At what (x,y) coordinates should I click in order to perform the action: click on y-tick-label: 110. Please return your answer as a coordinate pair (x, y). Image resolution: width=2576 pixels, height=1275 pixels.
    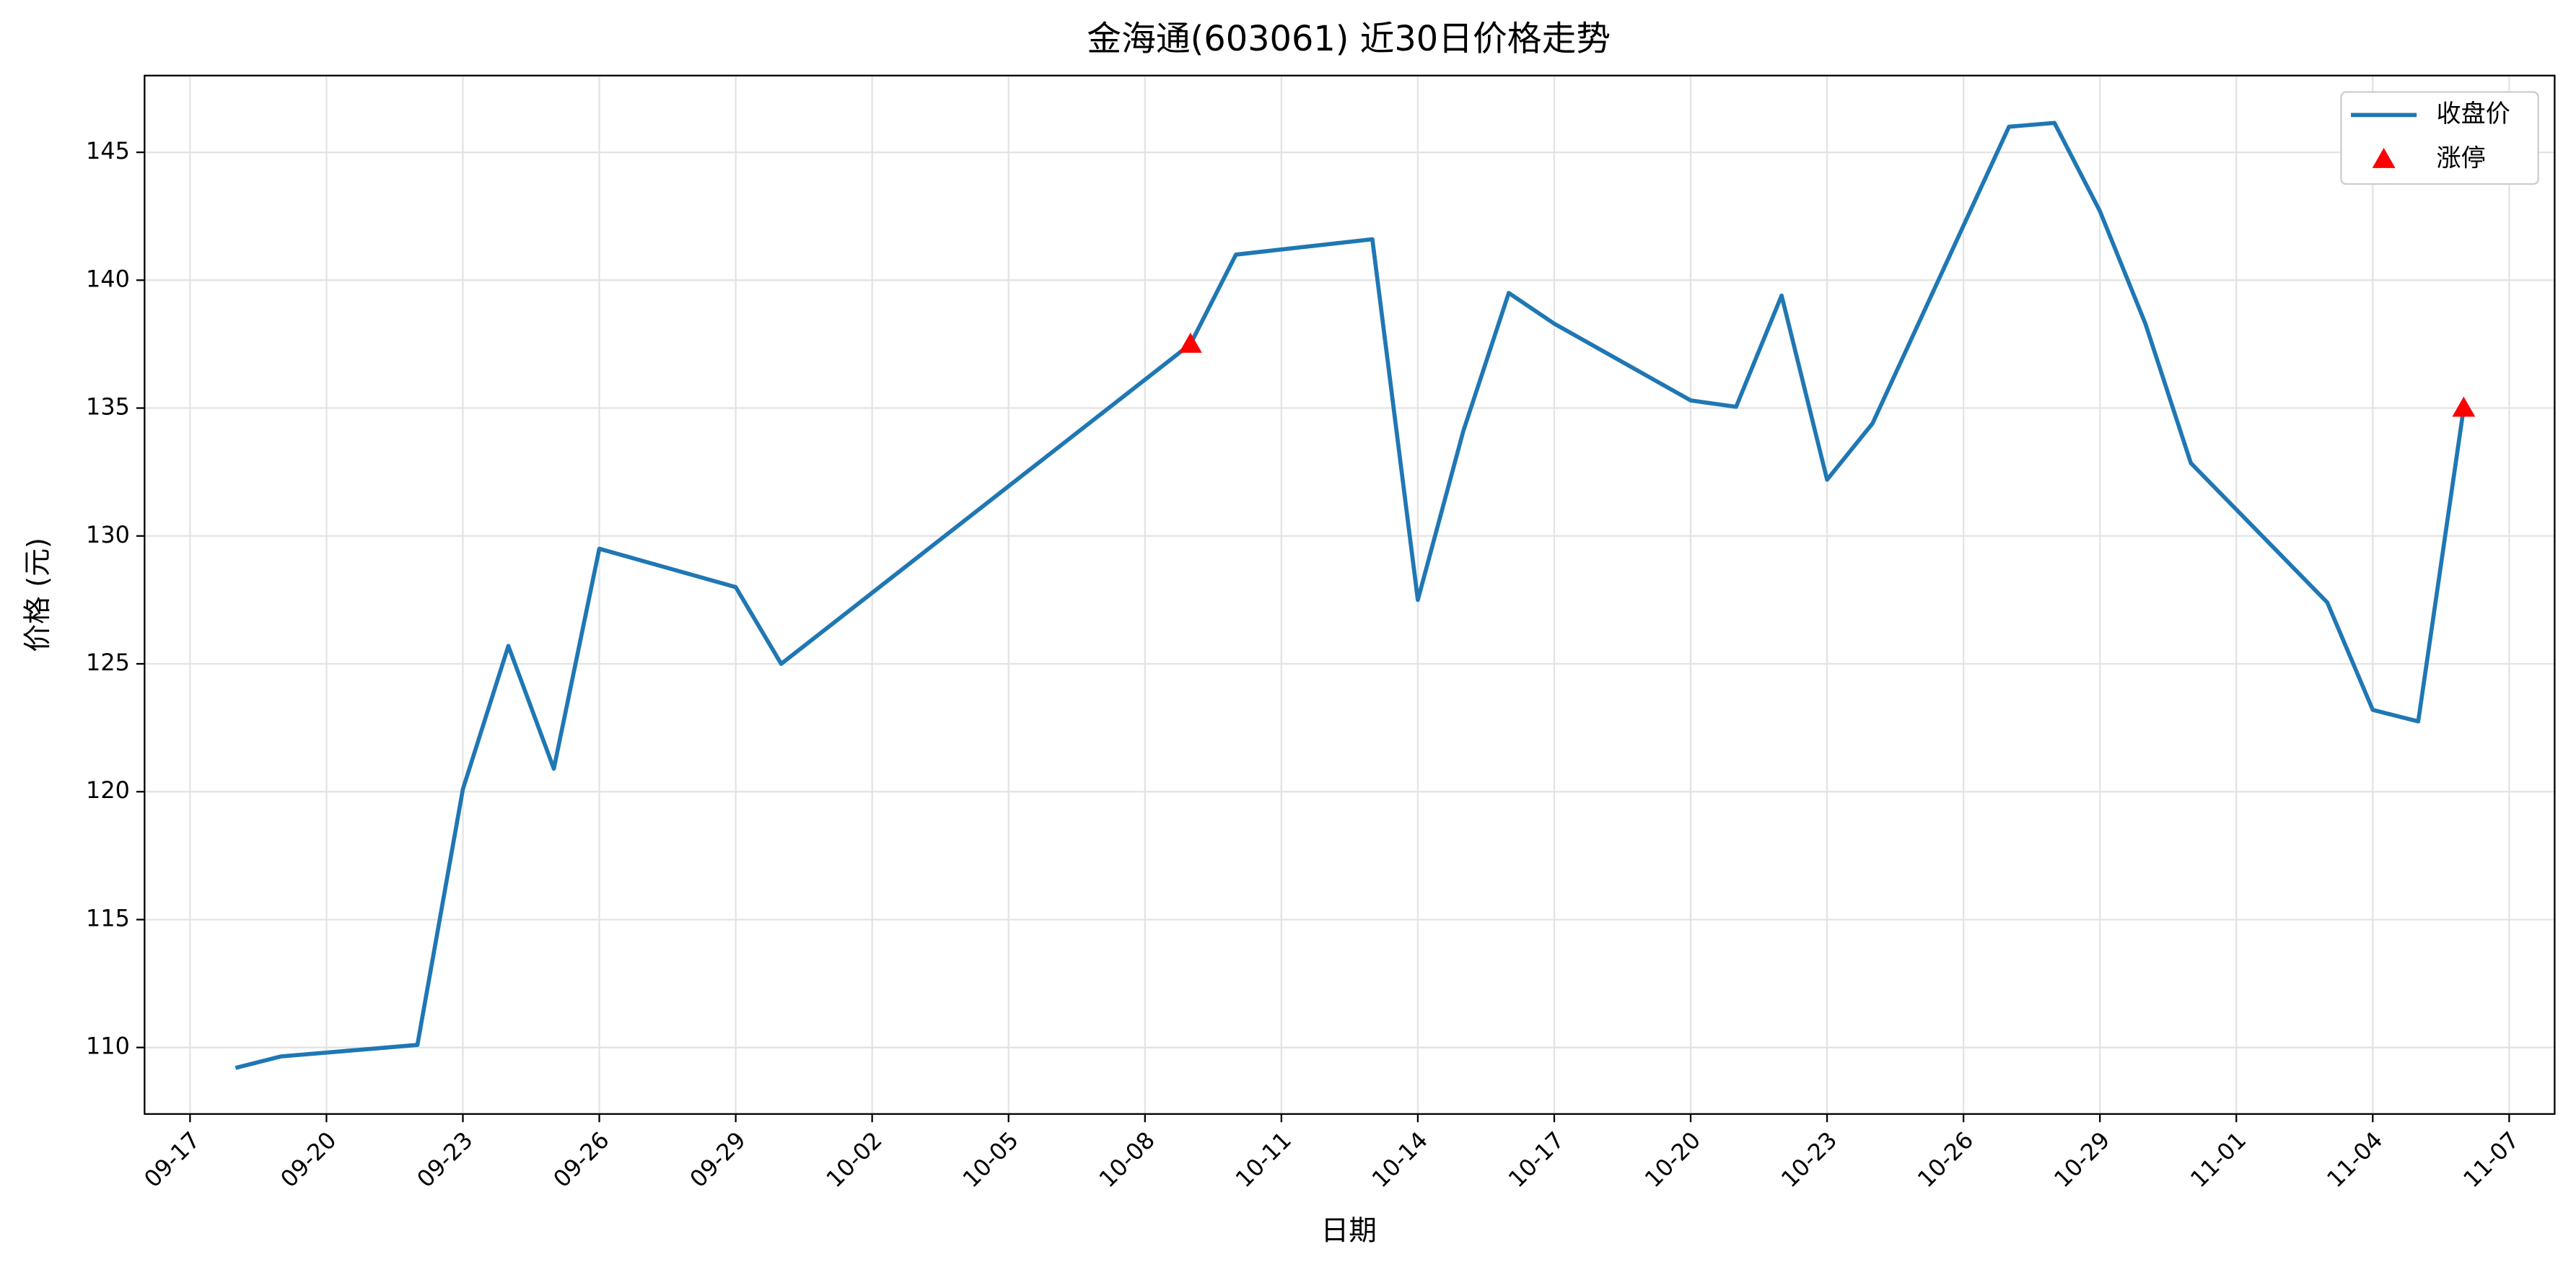
    Looking at the image, I should click on (108, 1047).